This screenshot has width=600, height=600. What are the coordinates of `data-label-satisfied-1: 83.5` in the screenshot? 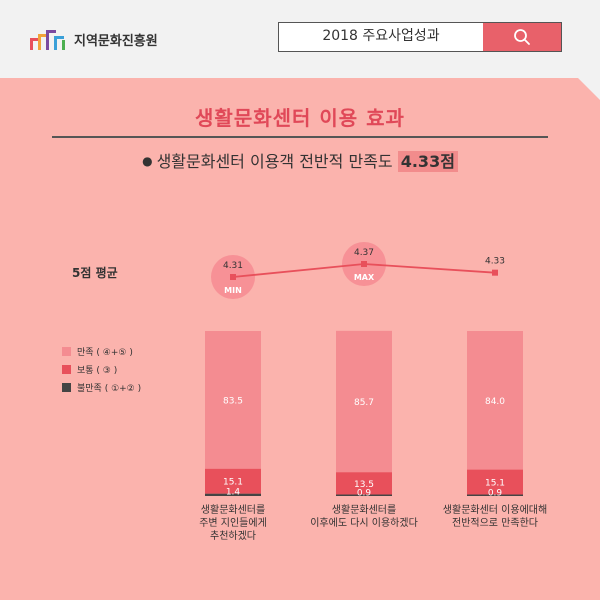 It's located at (233, 401).